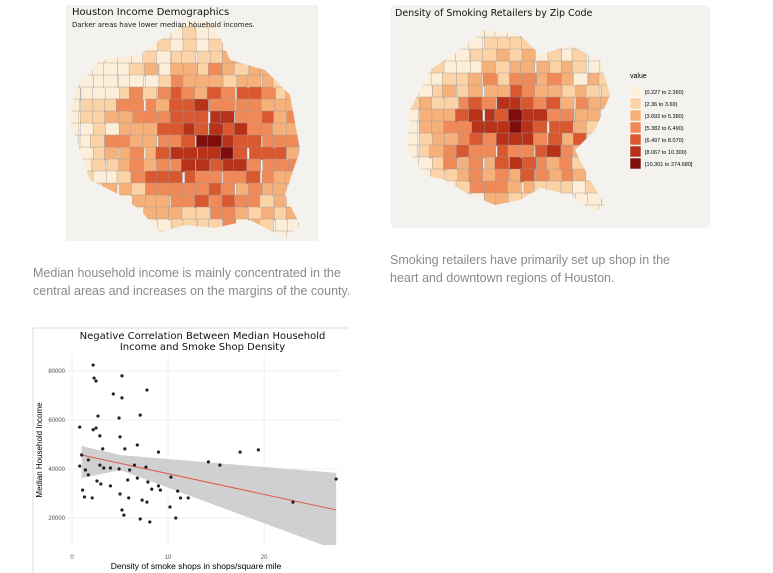  I want to click on legend-label: [3.692 to 5.380), so click(664, 117).